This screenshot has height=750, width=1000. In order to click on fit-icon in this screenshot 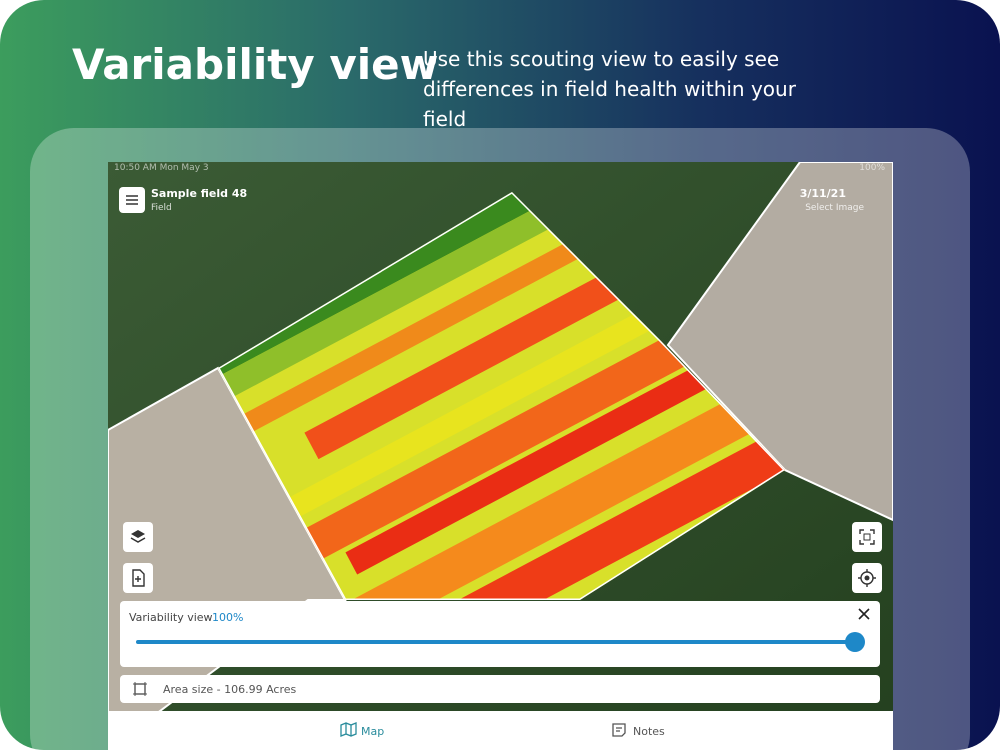, I will do `click(867, 537)`.